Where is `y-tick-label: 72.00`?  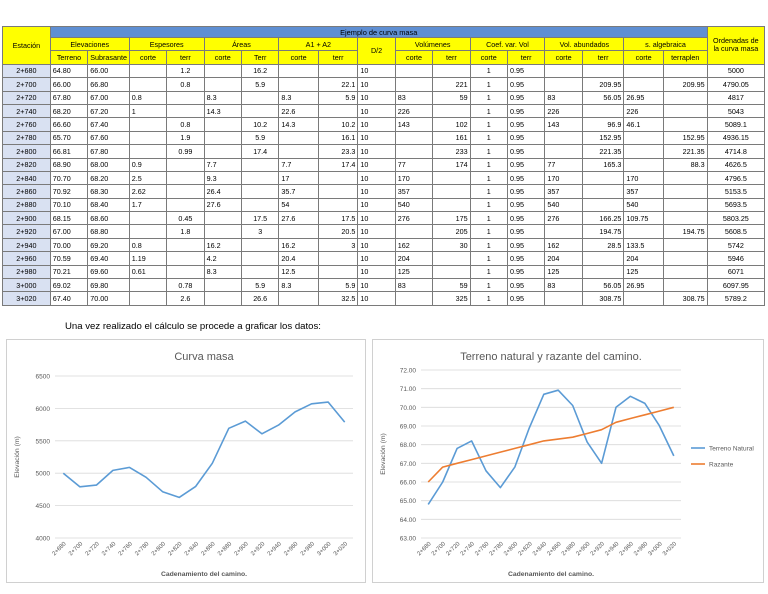
y-tick-label: 72.00 is located at coordinates (408, 371).